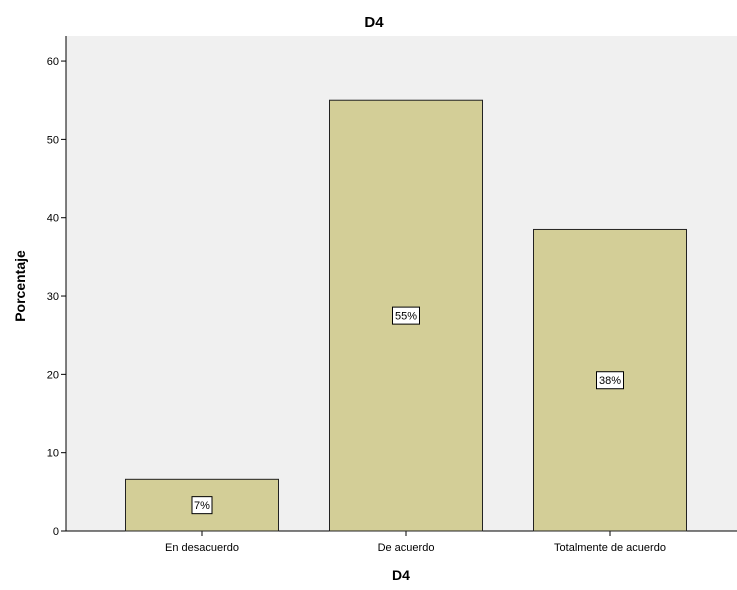 The height and width of the screenshot is (590, 737). What do you see at coordinates (374, 22) in the screenshot?
I see `chart-title: D4` at bounding box center [374, 22].